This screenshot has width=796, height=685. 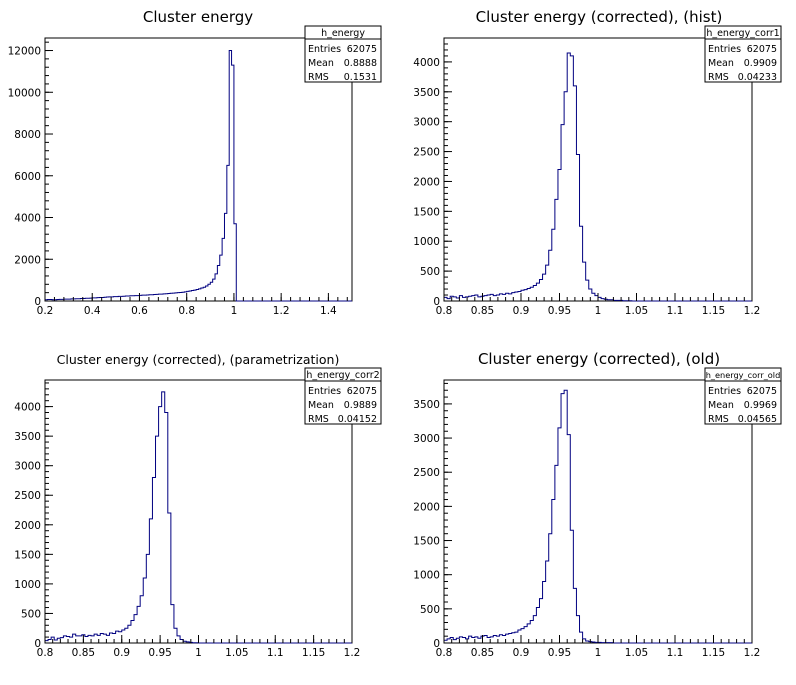 I want to click on y-tick-label: 6000, so click(x=27, y=177).